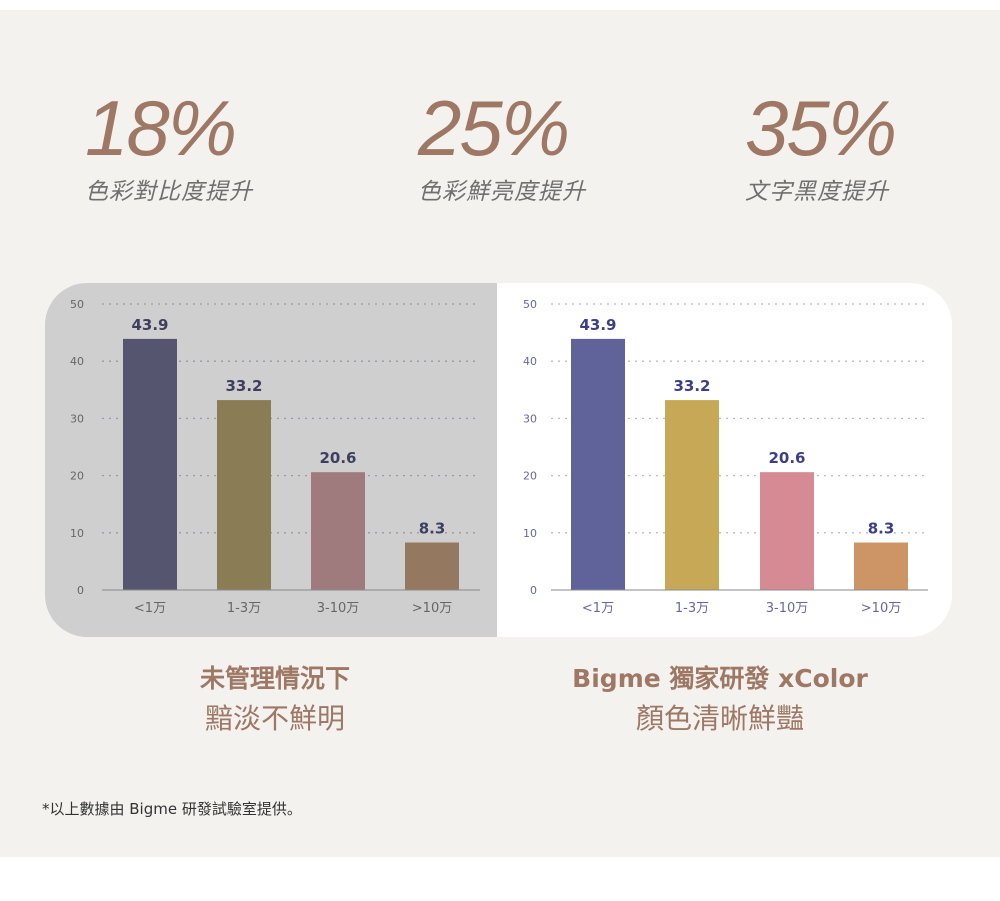  What do you see at coordinates (494, 128) in the screenshot?
I see `stat-value: 25%` at bounding box center [494, 128].